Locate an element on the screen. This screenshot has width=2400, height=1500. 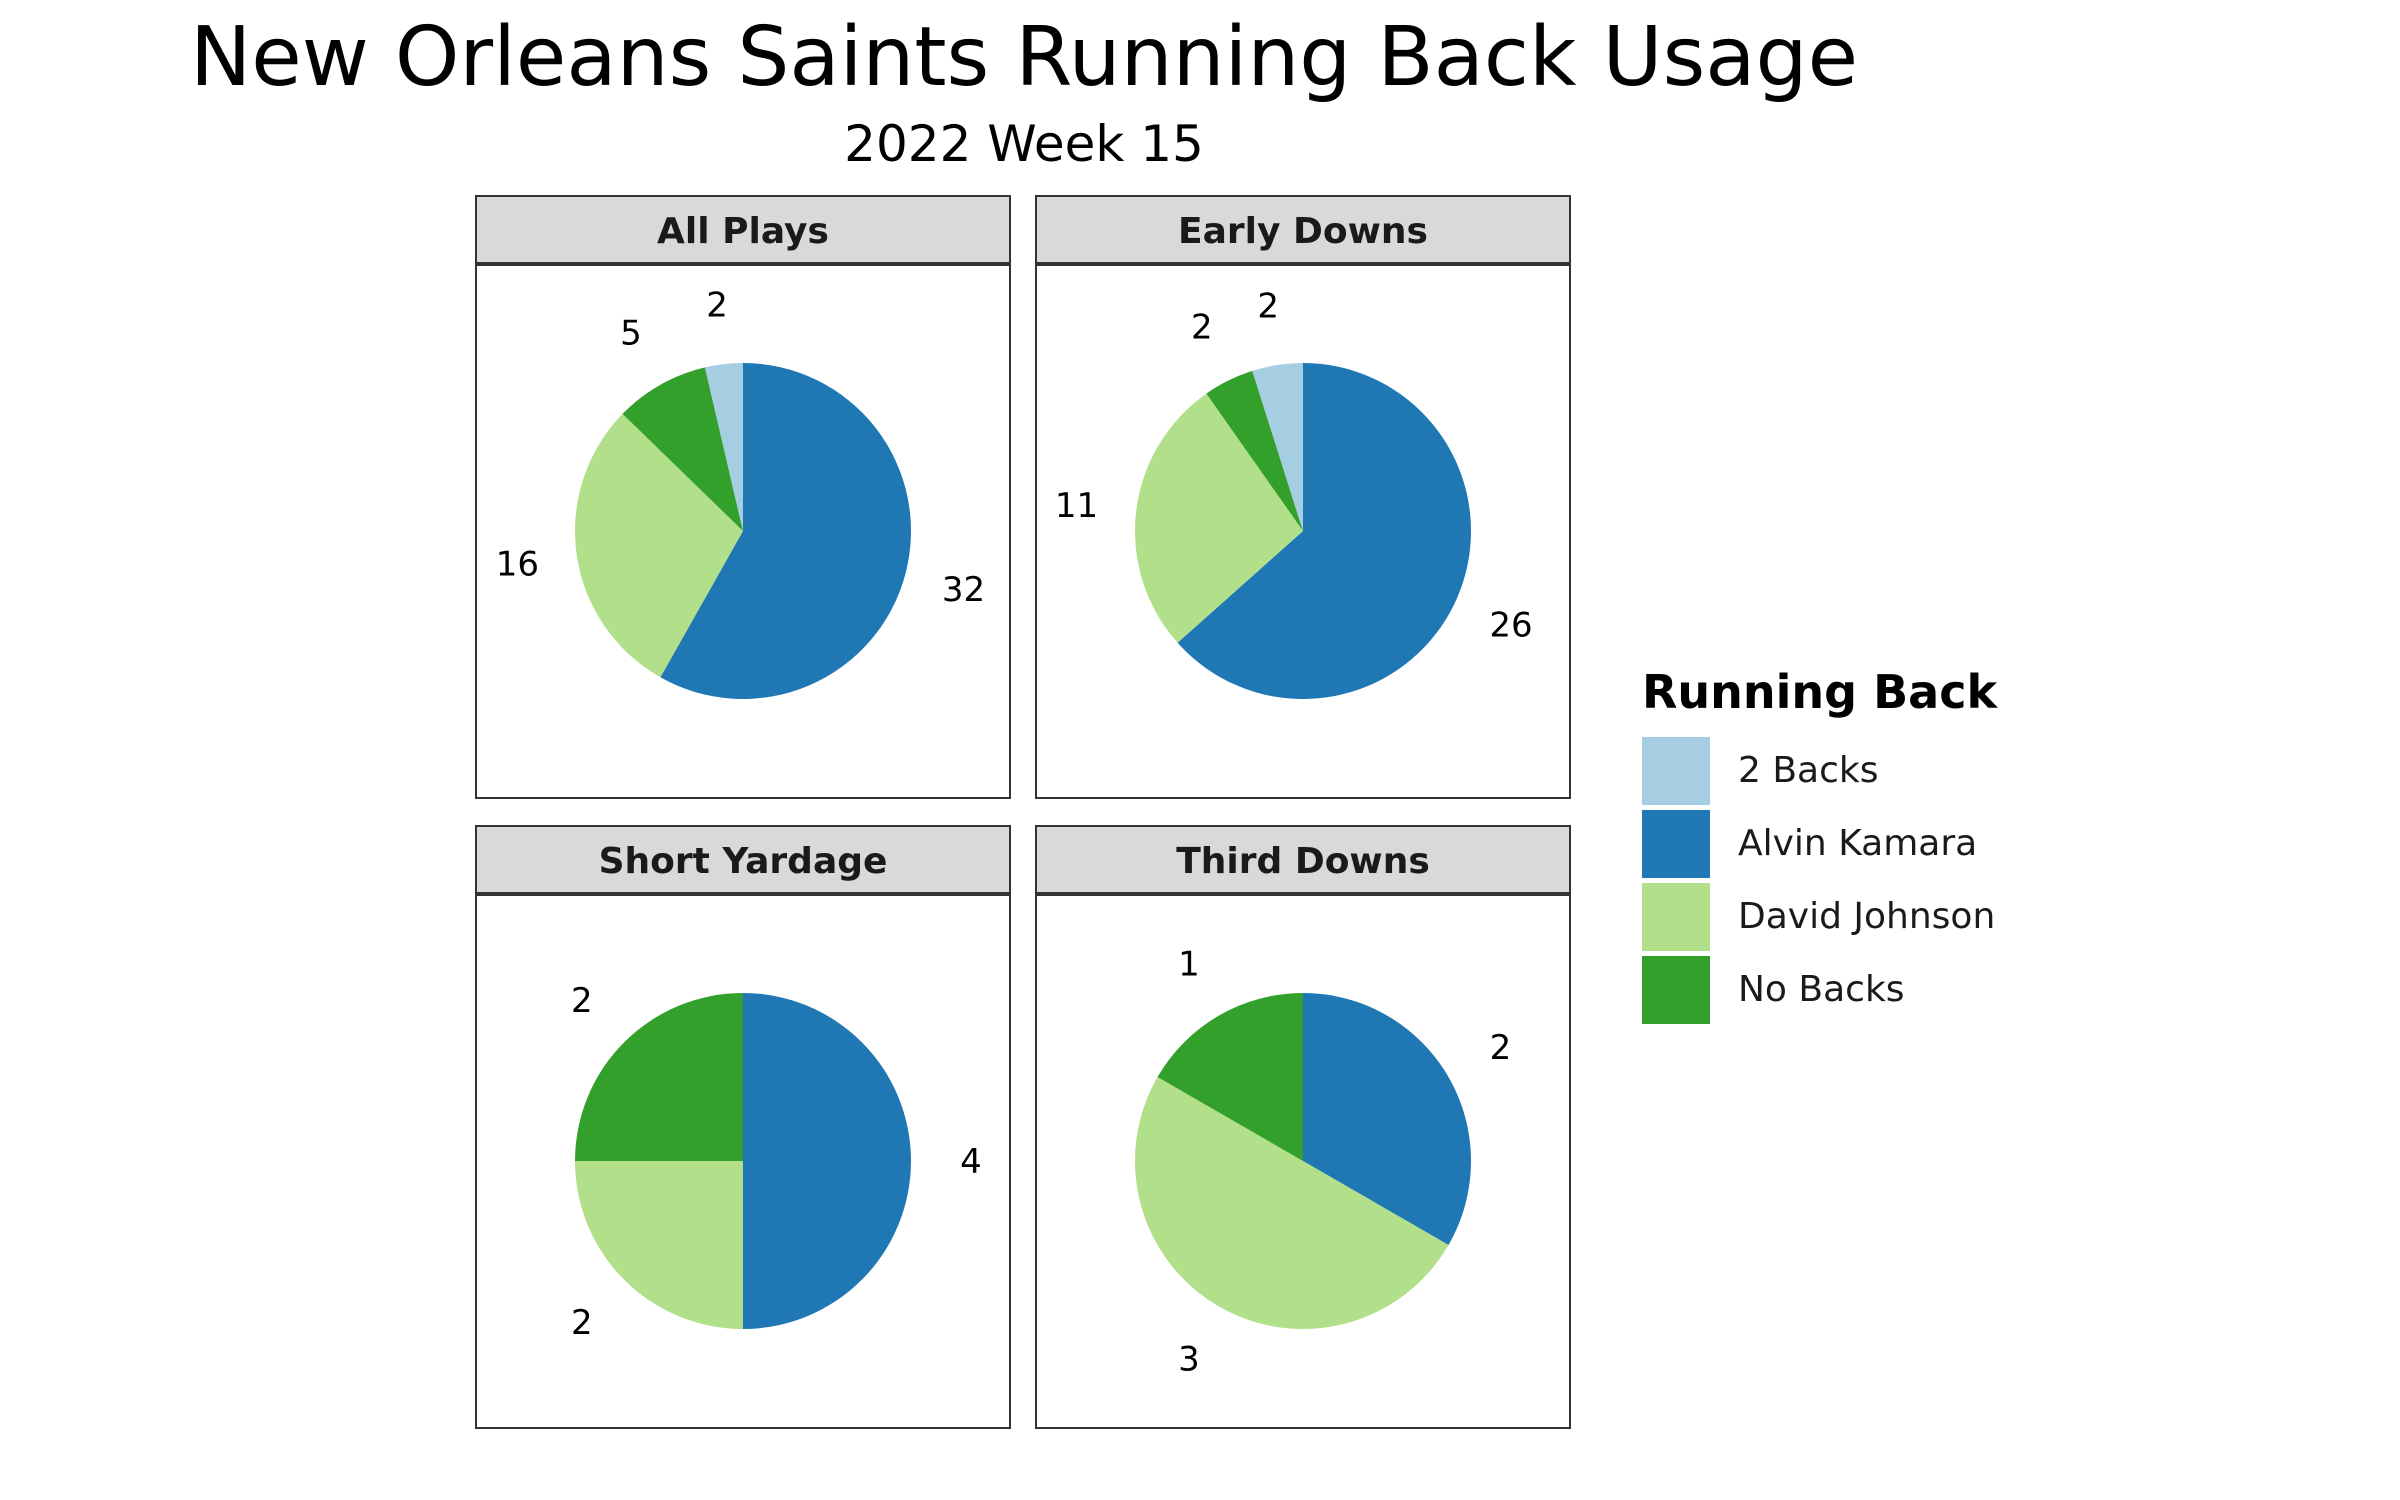
legend-label: David Johnson is located at coordinates (1867, 916).